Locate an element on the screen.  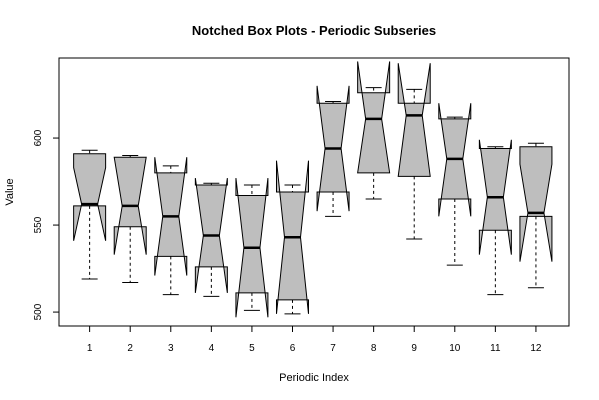
y-axis-label: Value is located at coordinates (10, 191).